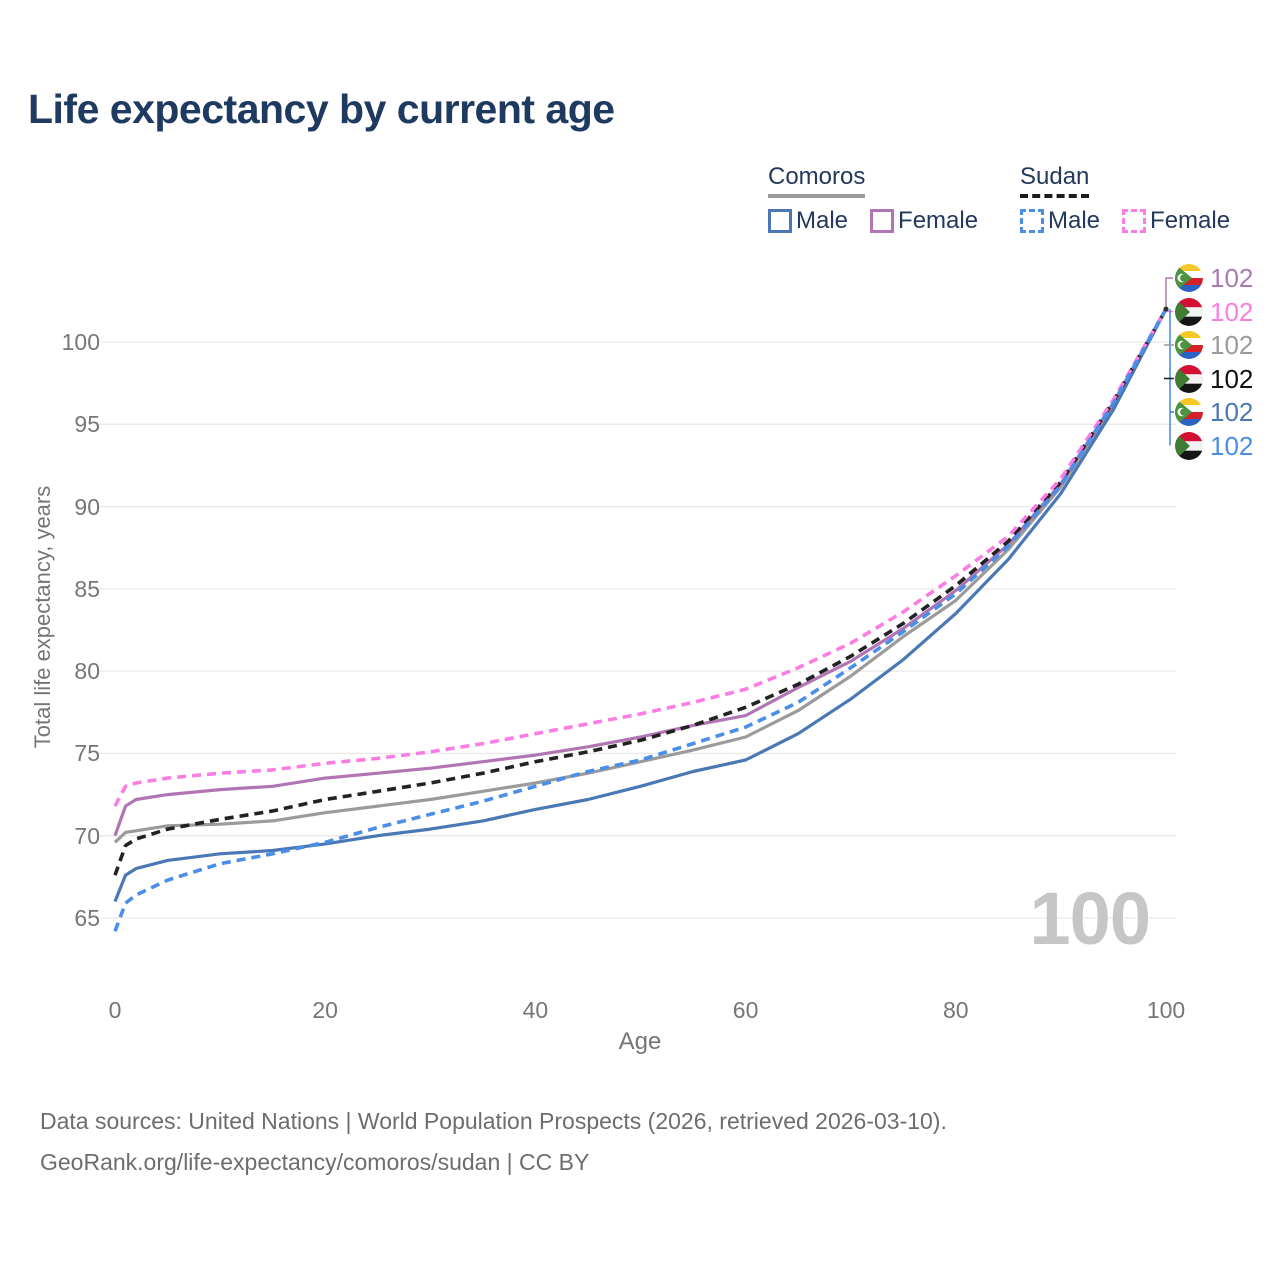 Image resolution: width=1280 pixels, height=1280 pixels. Describe the element at coordinates (1032, 221) in the screenshot. I see `sudan-male-swatch-icon` at that location.